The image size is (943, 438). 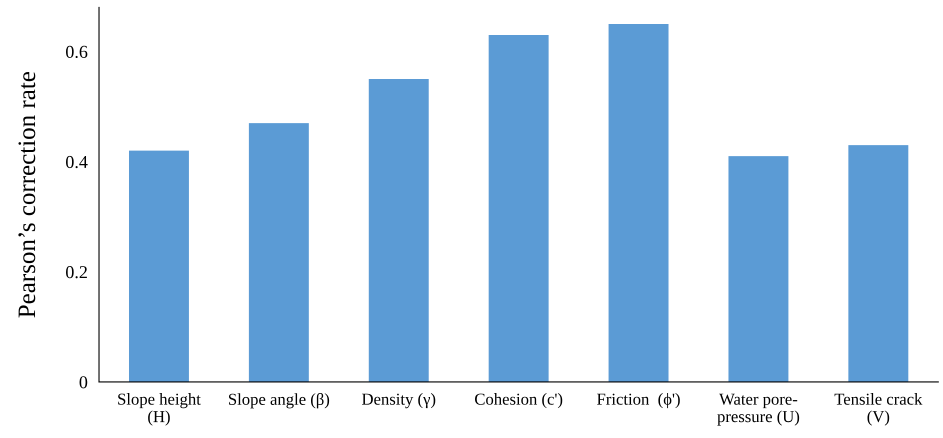 I want to click on x-tick-label: Slope height (H), so click(x=159, y=409).